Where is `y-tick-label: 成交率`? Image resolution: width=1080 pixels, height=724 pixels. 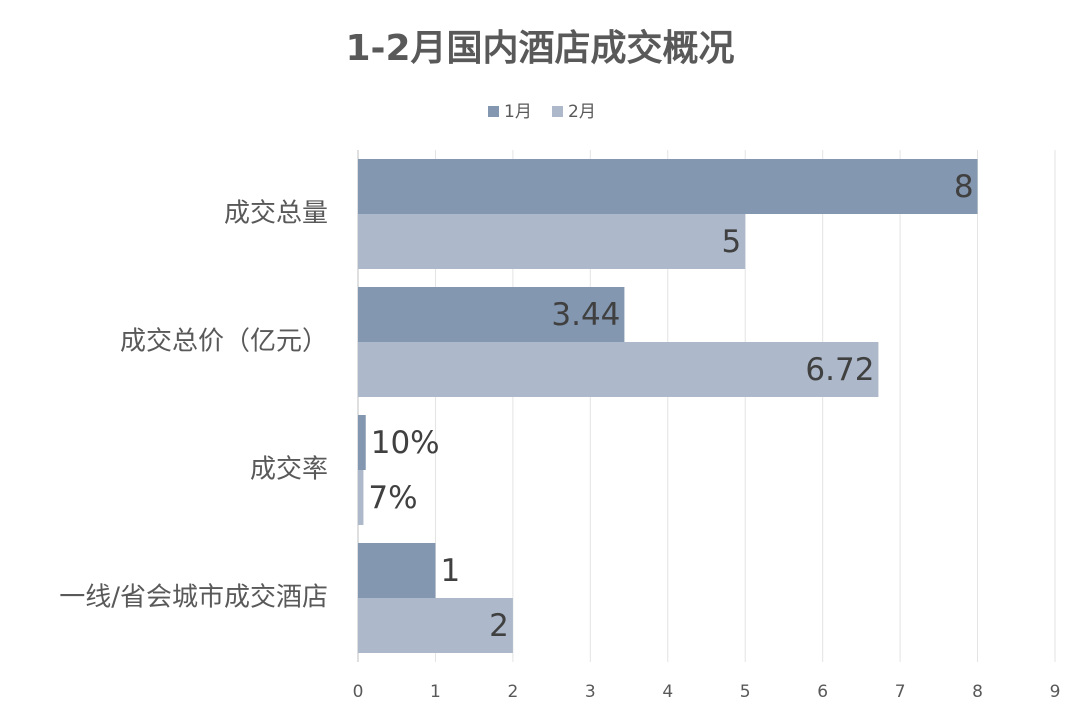
y-tick-label: 成交率 is located at coordinates (289, 470).